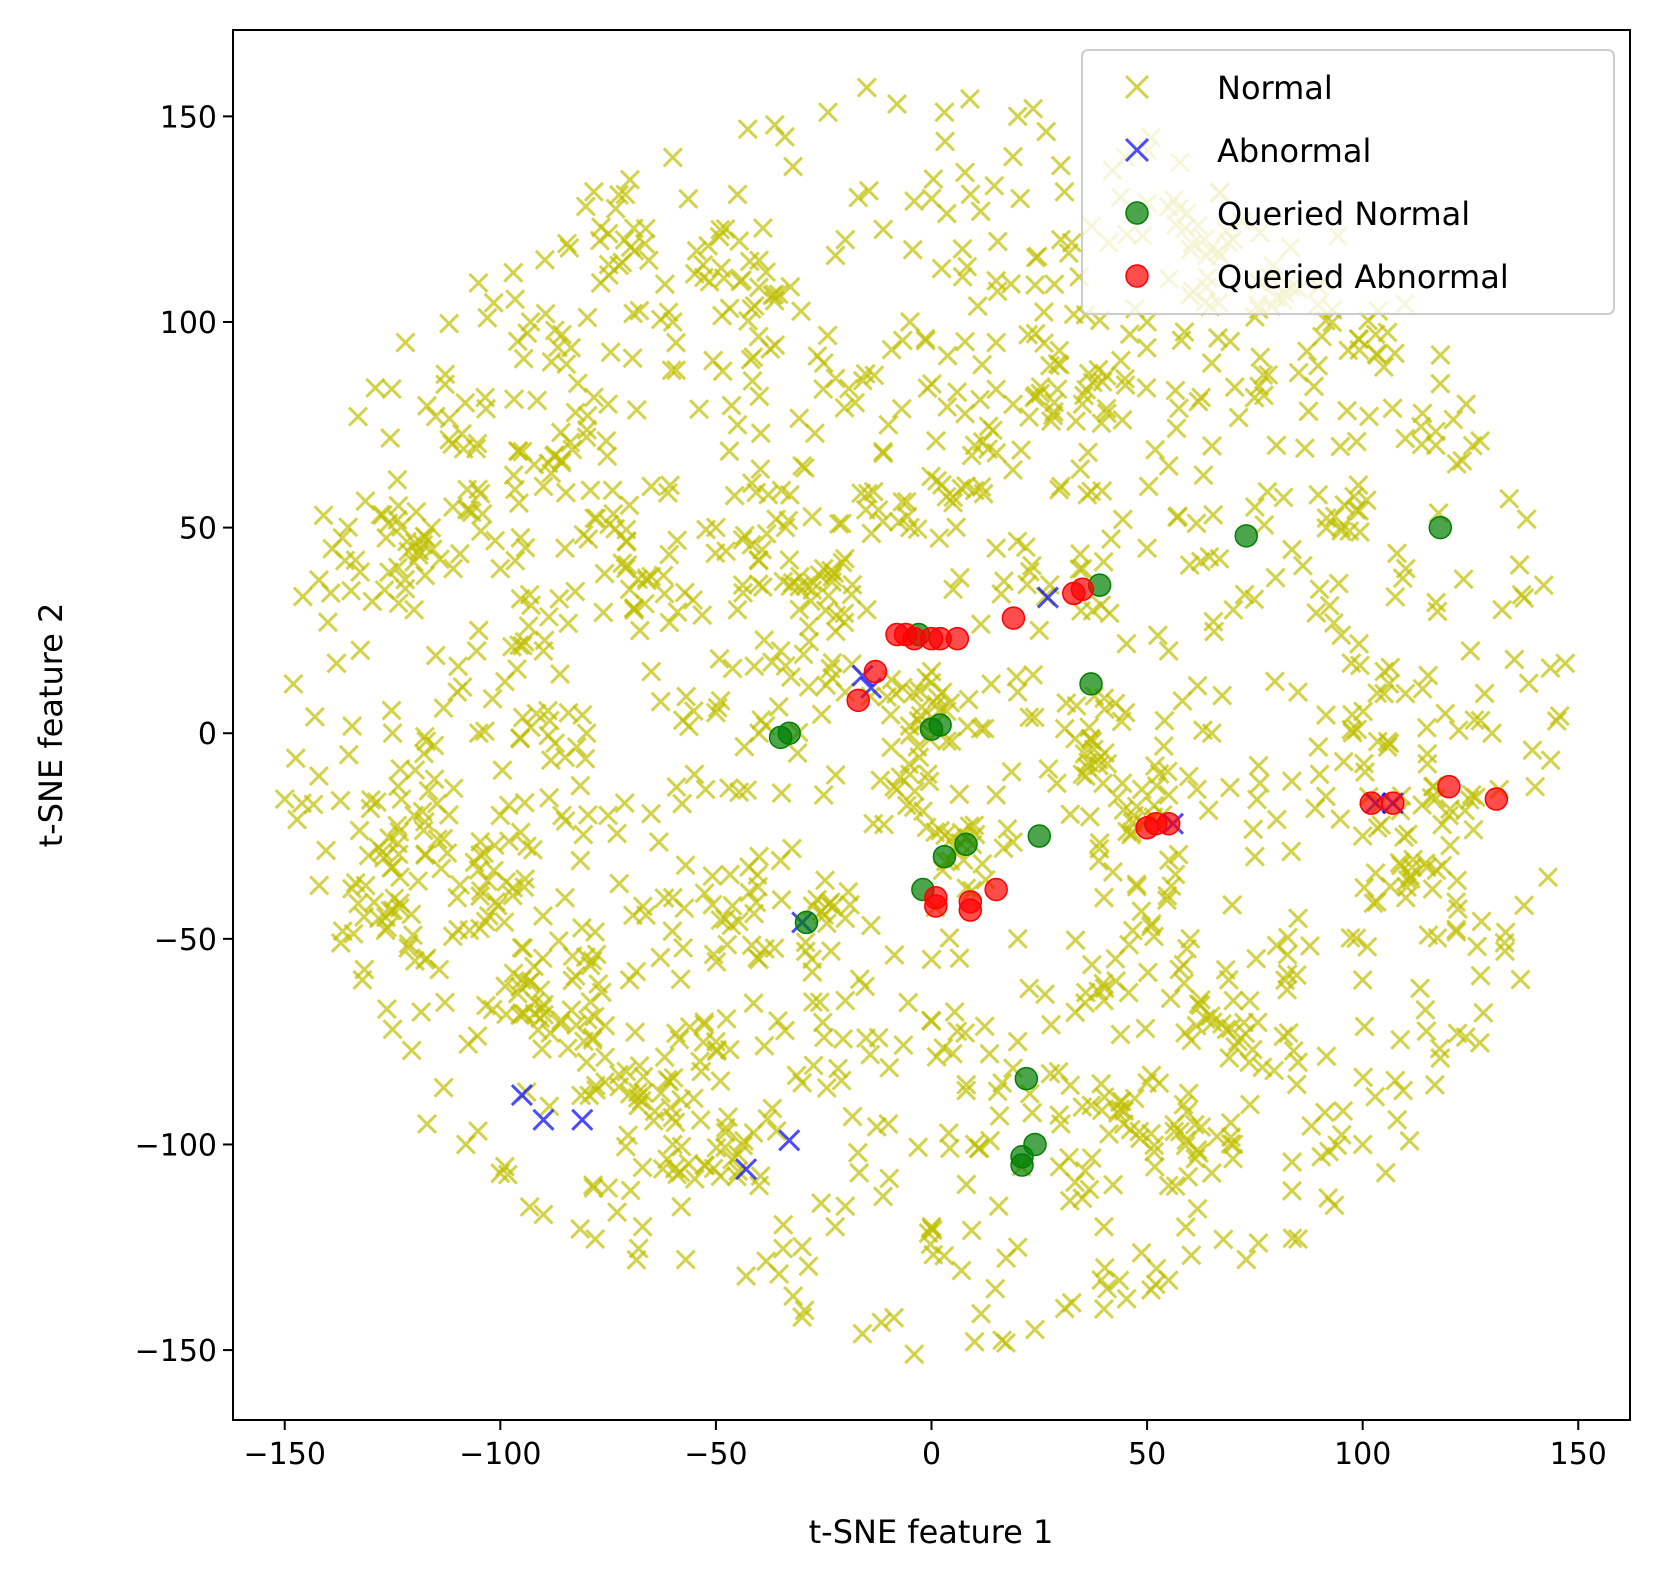 Image resolution: width=1657 pixels, height=1579 pixels. Describe the element at coordinates (198, 529) in the screenshot. I see `y-tick-label: 50` at that location.